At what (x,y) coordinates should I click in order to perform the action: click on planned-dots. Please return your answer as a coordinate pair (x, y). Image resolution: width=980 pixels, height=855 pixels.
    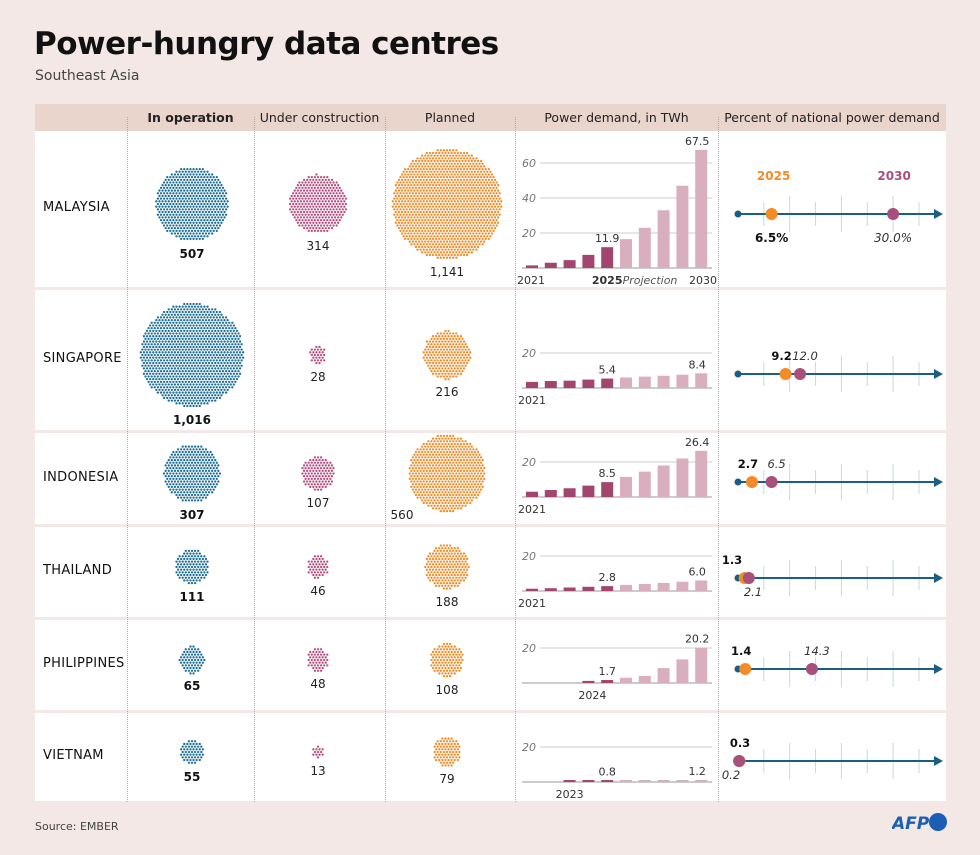
    Looking at the image, I should click on (447, 660).